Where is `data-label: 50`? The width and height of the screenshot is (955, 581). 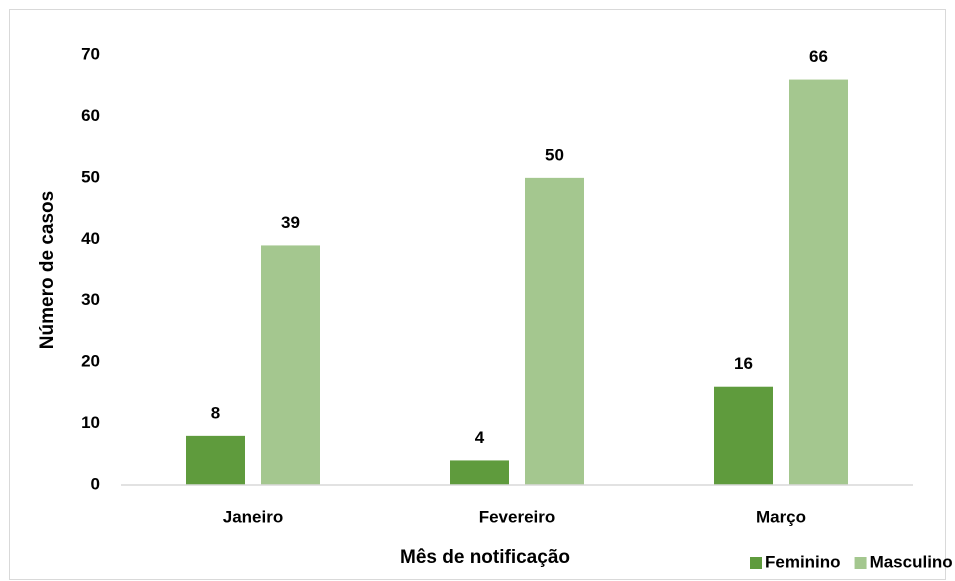
data-label: 50 is located at coordinates (554, 154).